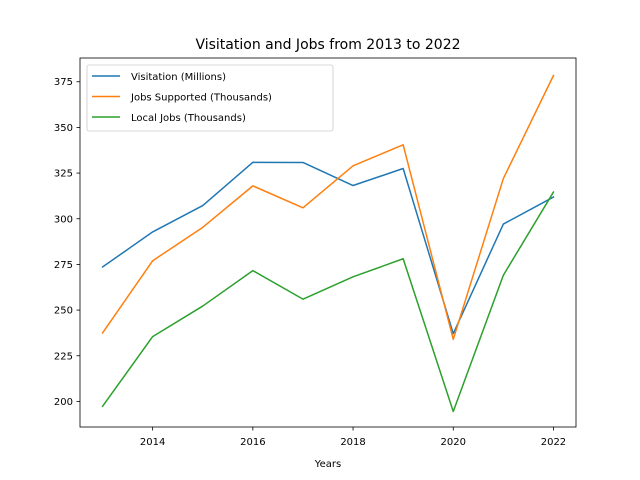 The width and height of the screenshot is (640, 480). I want to click on y-tick-label: 375, so click(63, 82).